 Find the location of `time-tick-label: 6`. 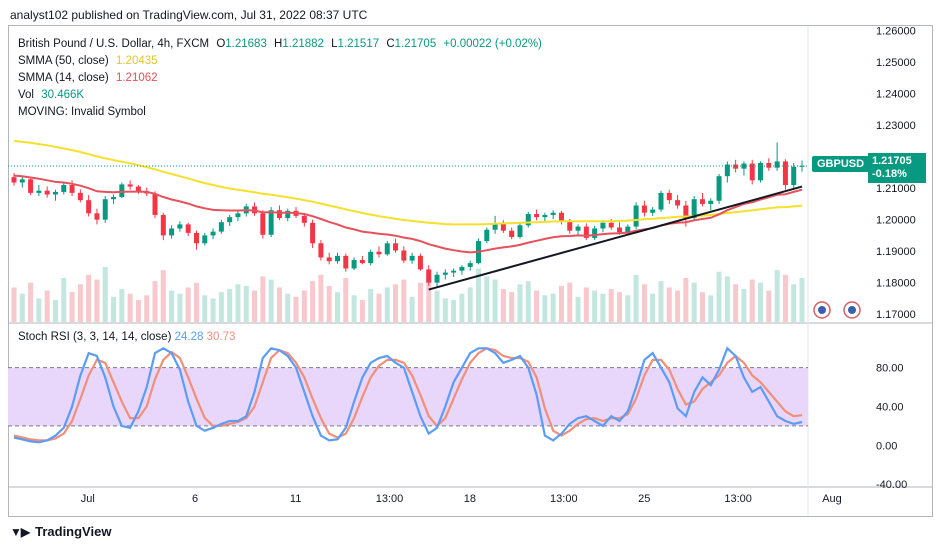

time-tick-label: 6 is located at coordinates (195, 499).